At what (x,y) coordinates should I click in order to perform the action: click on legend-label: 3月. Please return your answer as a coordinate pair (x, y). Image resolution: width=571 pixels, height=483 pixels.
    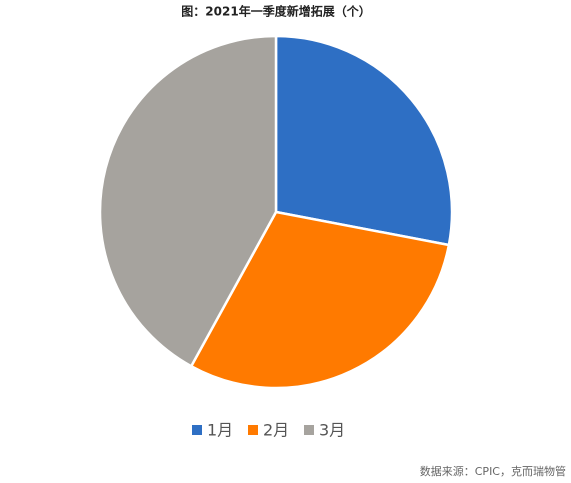
    Looking at the image, I should click on (332, 430).